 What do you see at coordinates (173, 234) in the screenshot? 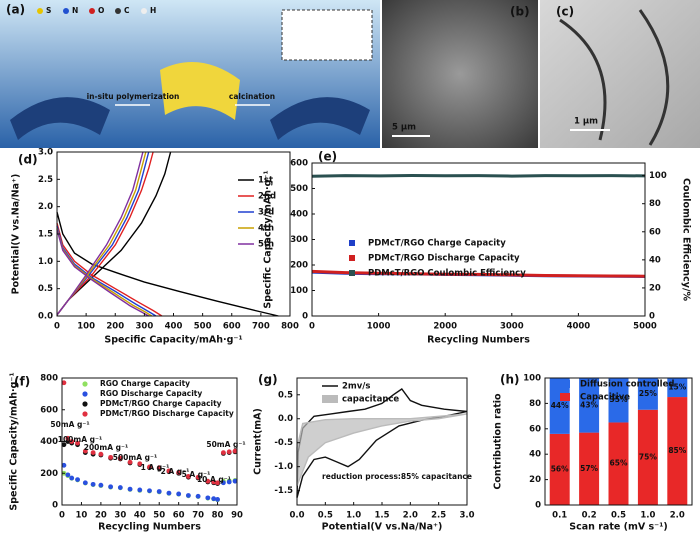
I see `plot-frame` at bounding box center [173, 234].